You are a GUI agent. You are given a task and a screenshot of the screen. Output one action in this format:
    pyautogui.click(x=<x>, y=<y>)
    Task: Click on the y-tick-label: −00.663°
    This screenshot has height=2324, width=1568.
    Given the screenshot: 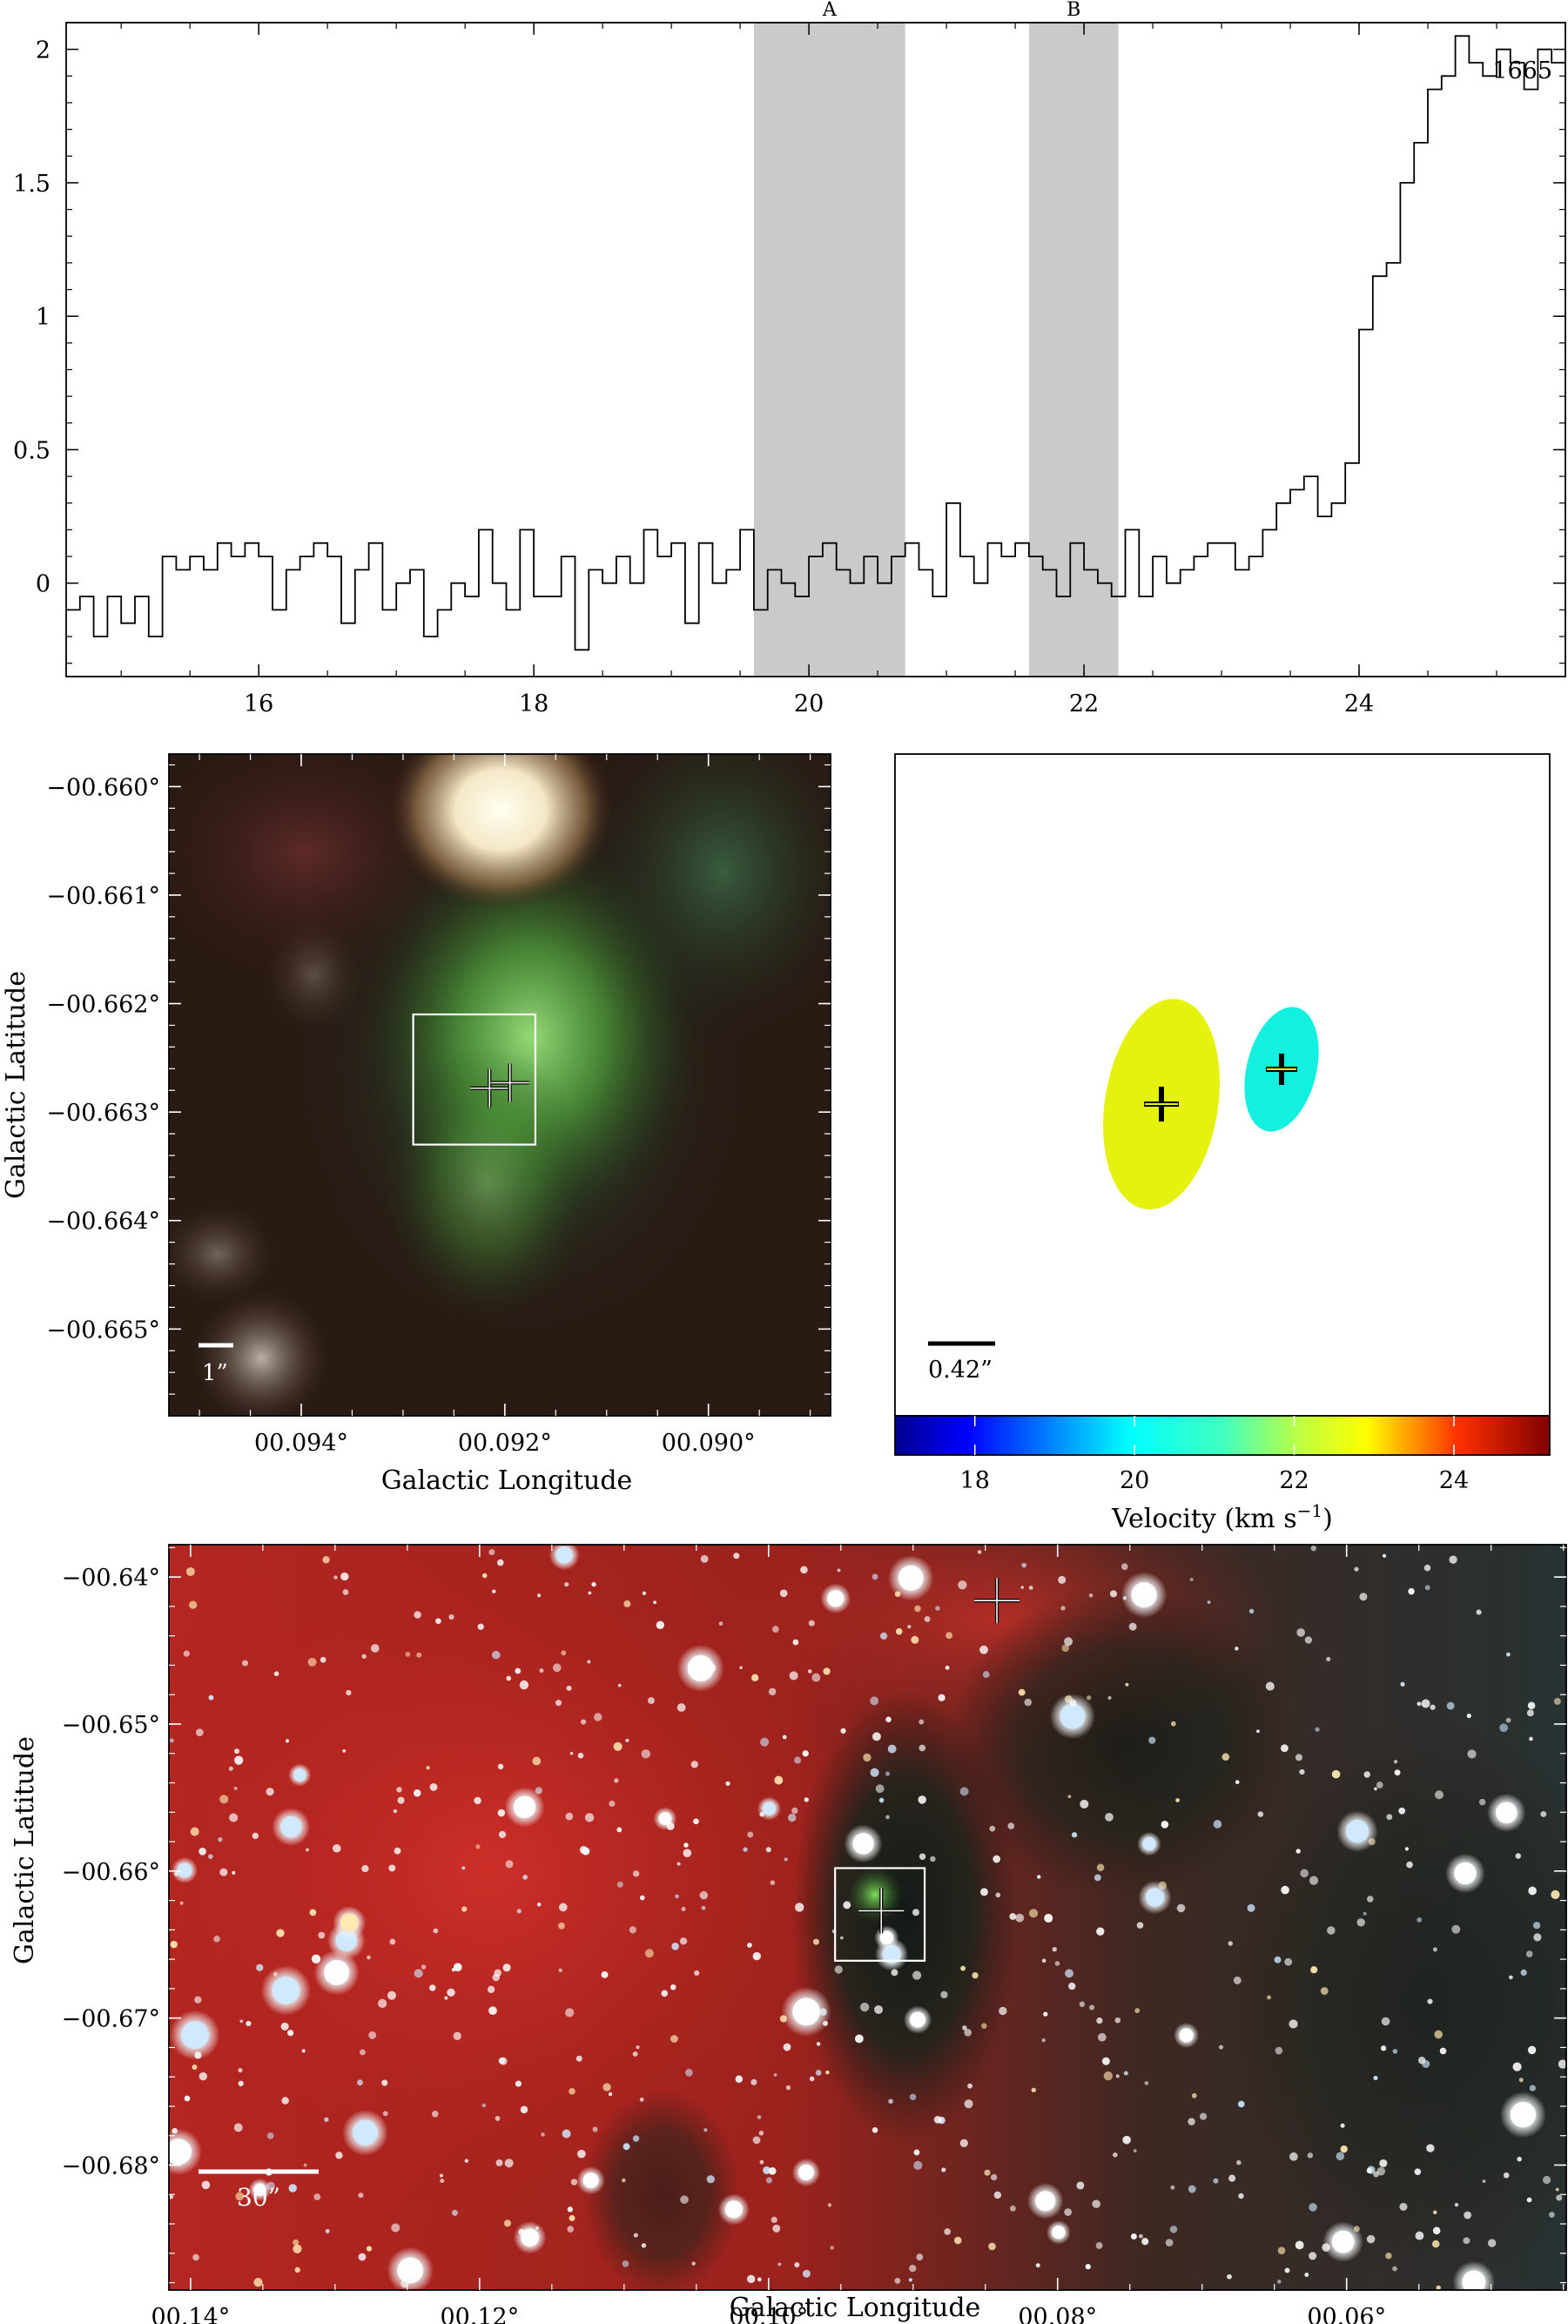 What is the action you would take?
    pyautogui.click(x=103, y=1114)
    